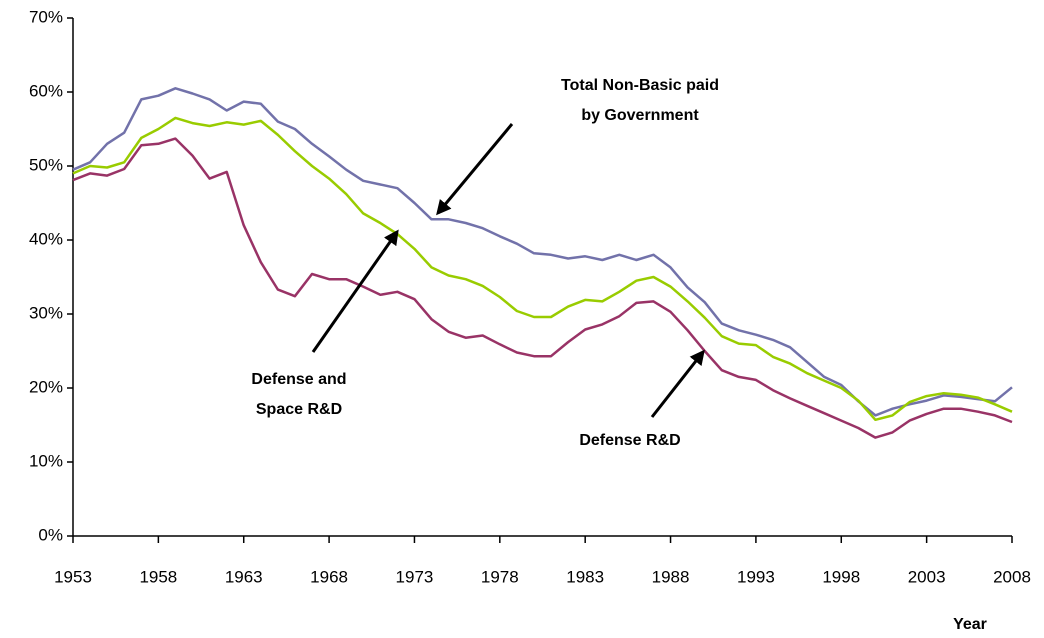  Describe the element at coordinates (640, 85) in the screenshot. I see `annotation: Total Non-Basic paid` at that location.